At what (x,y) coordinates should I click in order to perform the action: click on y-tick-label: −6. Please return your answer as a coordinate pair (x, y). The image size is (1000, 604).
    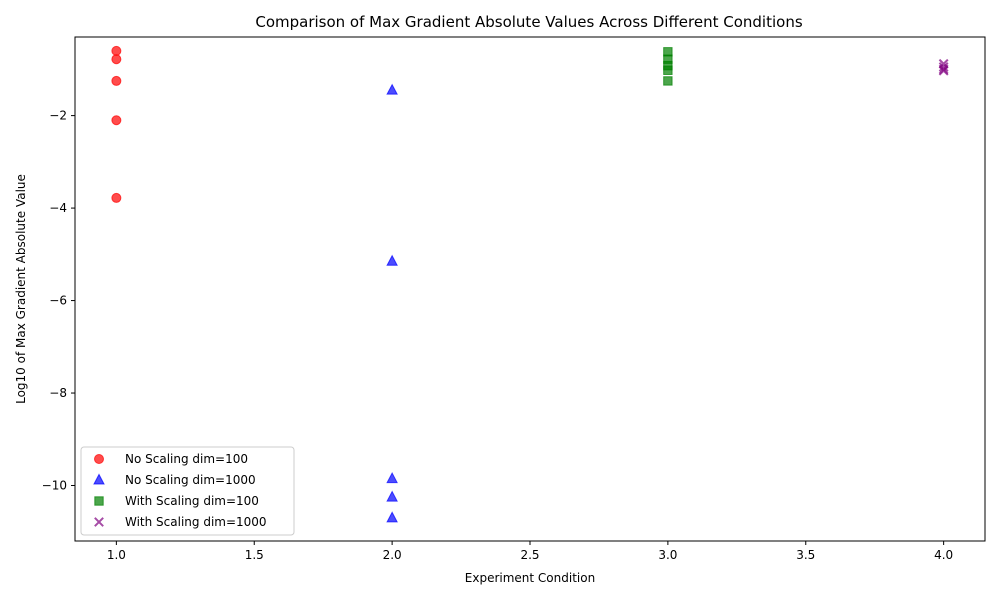
    Looking at the image, I should click on (58, 301).